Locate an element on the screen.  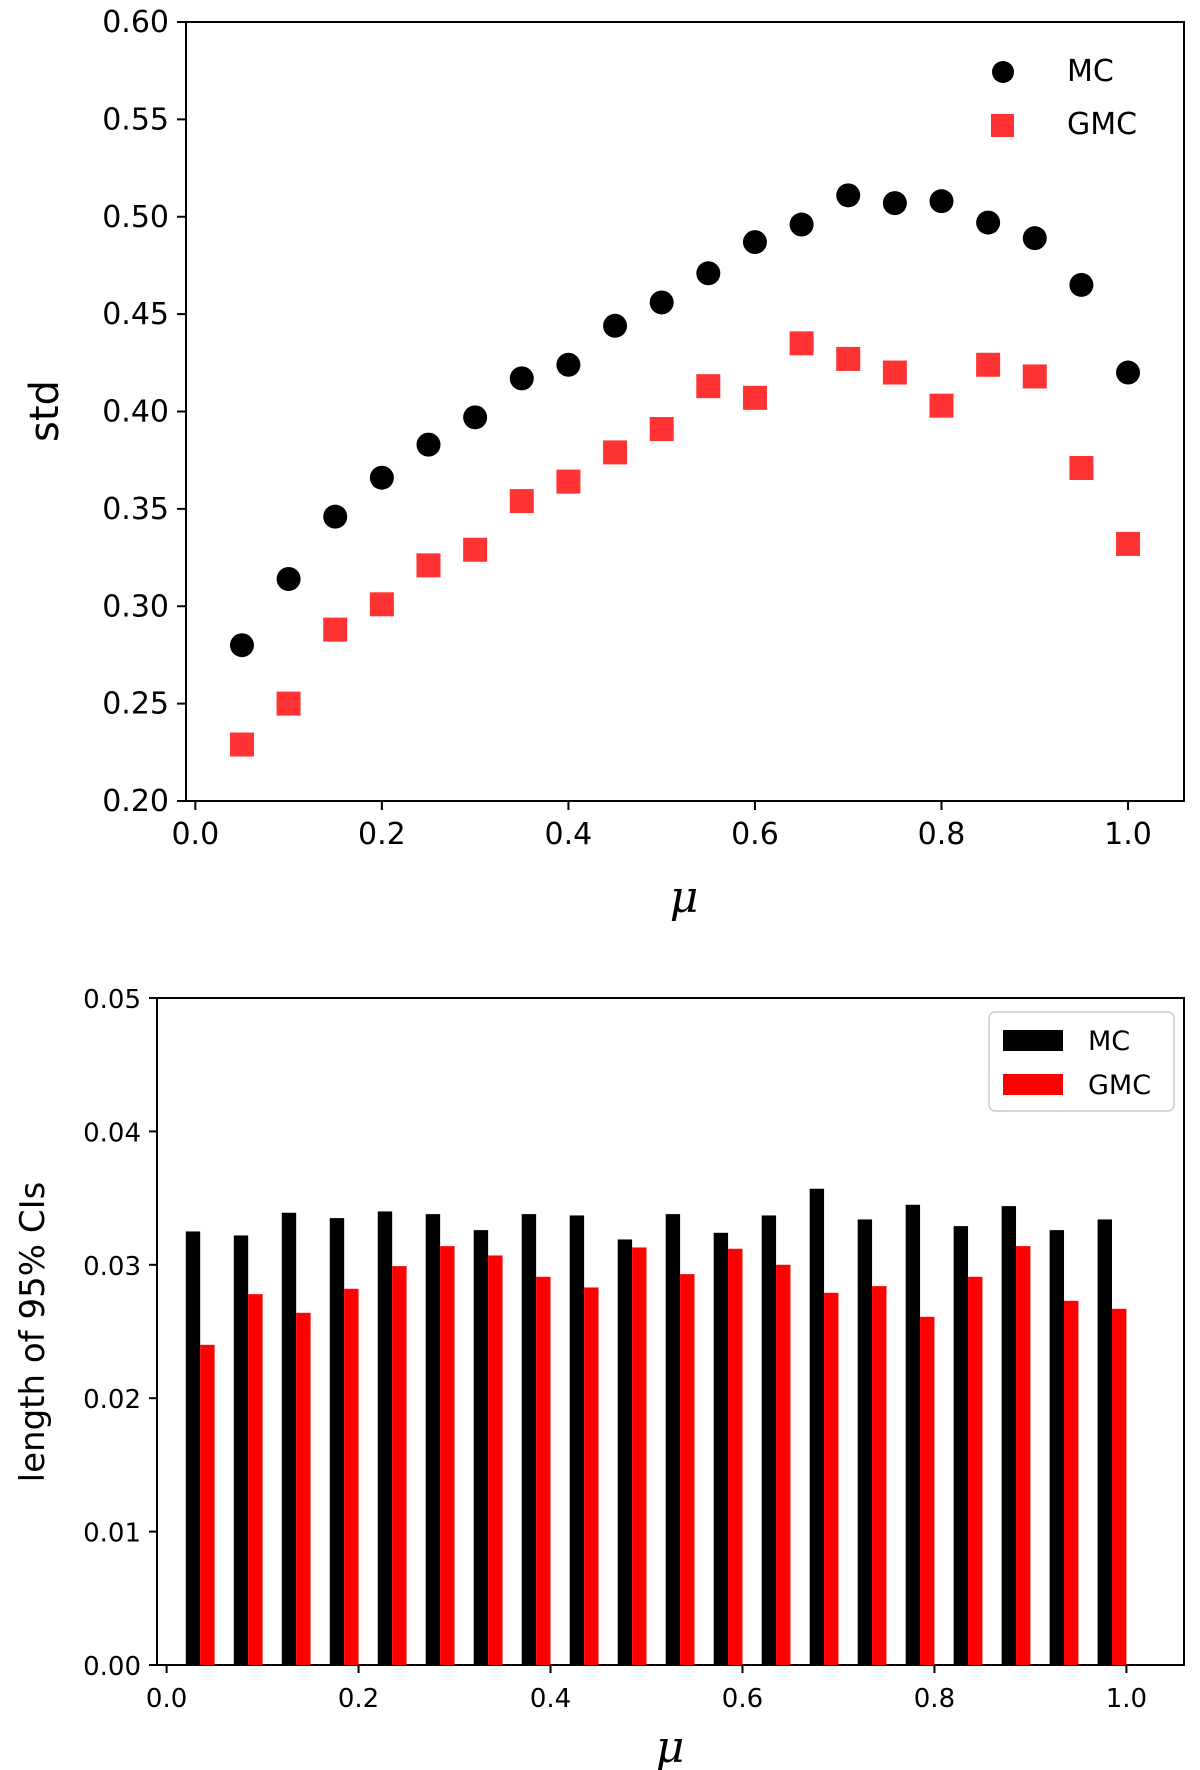
bar-y-axis-label: length of 95% CIs is located at coordinates (33, 1332).